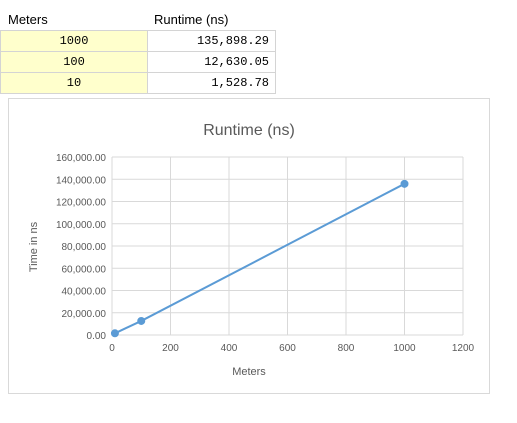 The image size is (517, 423). What do you see at coordinates (84, 292) in the screenshot?
I see `y-tick-label: 40,000.00` at bounding box center [84, 292].